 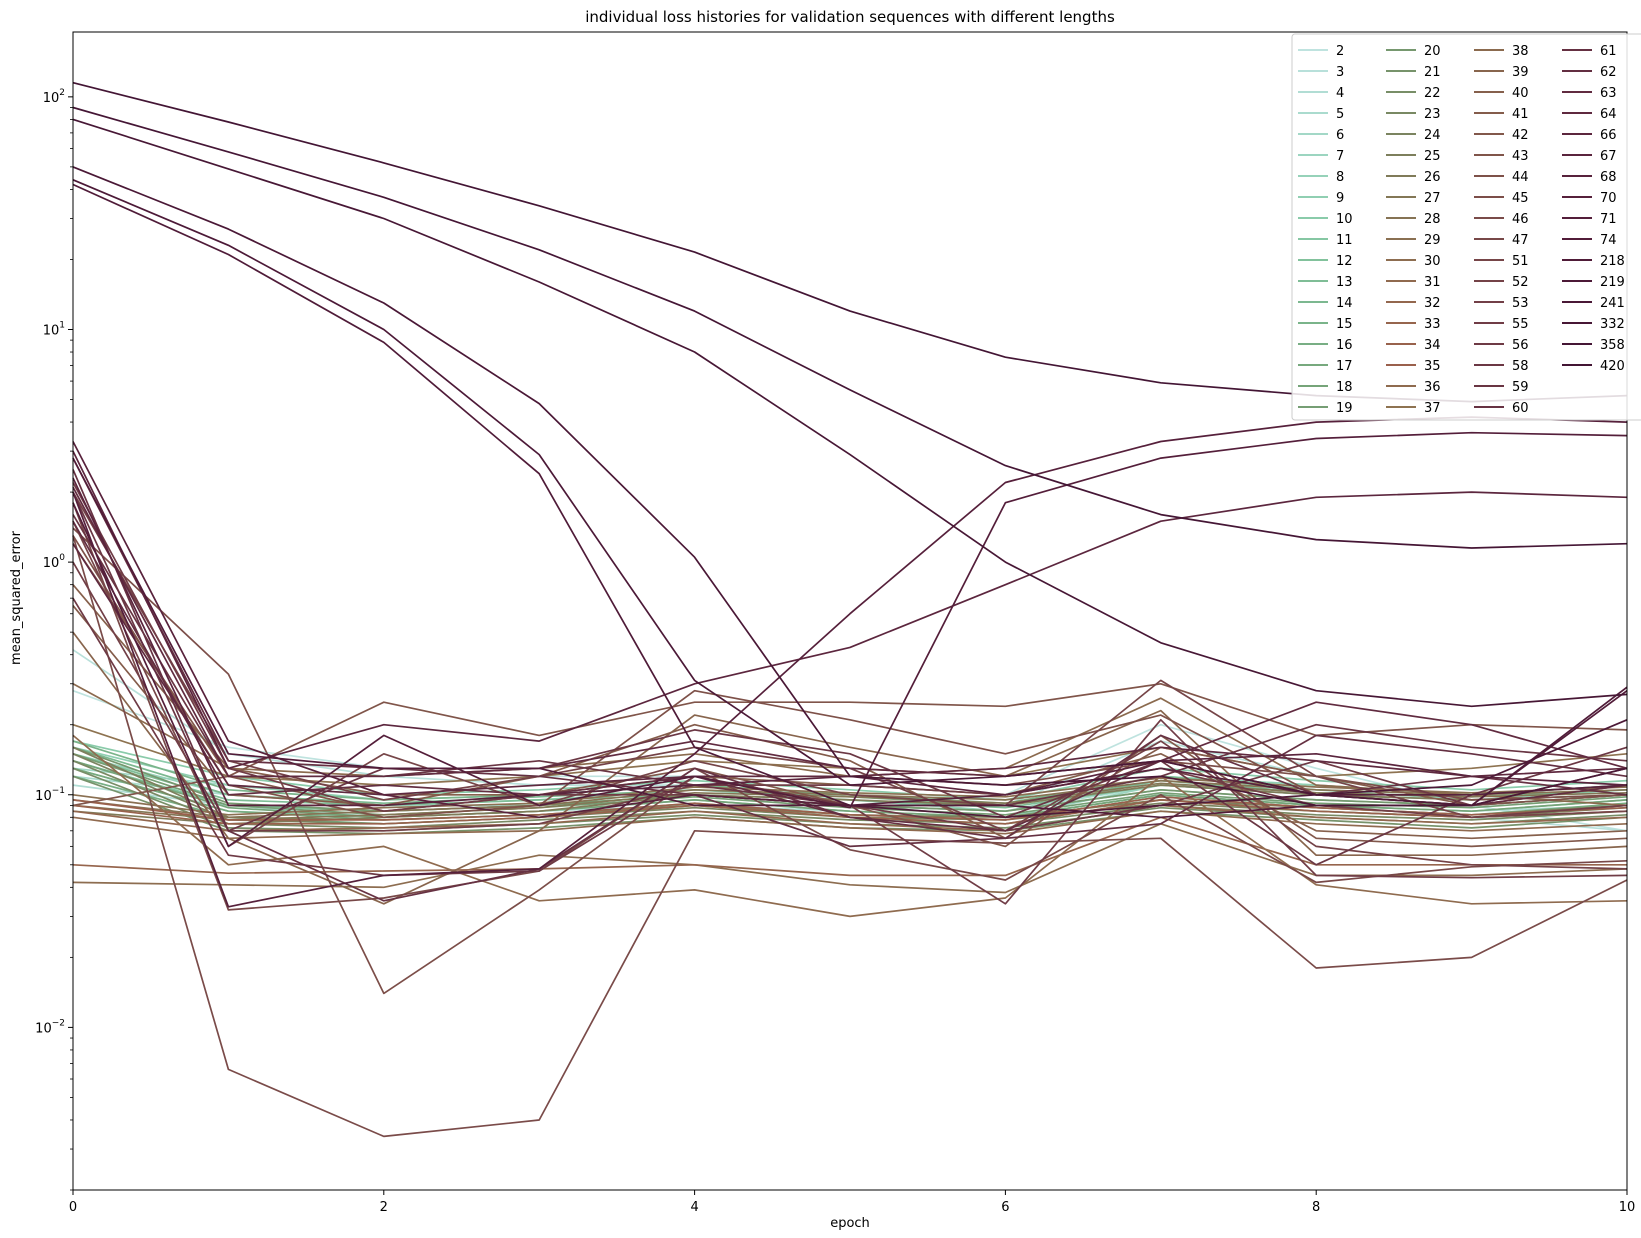 I want to click on legend-label: 219, so click(x=1612, y=282).